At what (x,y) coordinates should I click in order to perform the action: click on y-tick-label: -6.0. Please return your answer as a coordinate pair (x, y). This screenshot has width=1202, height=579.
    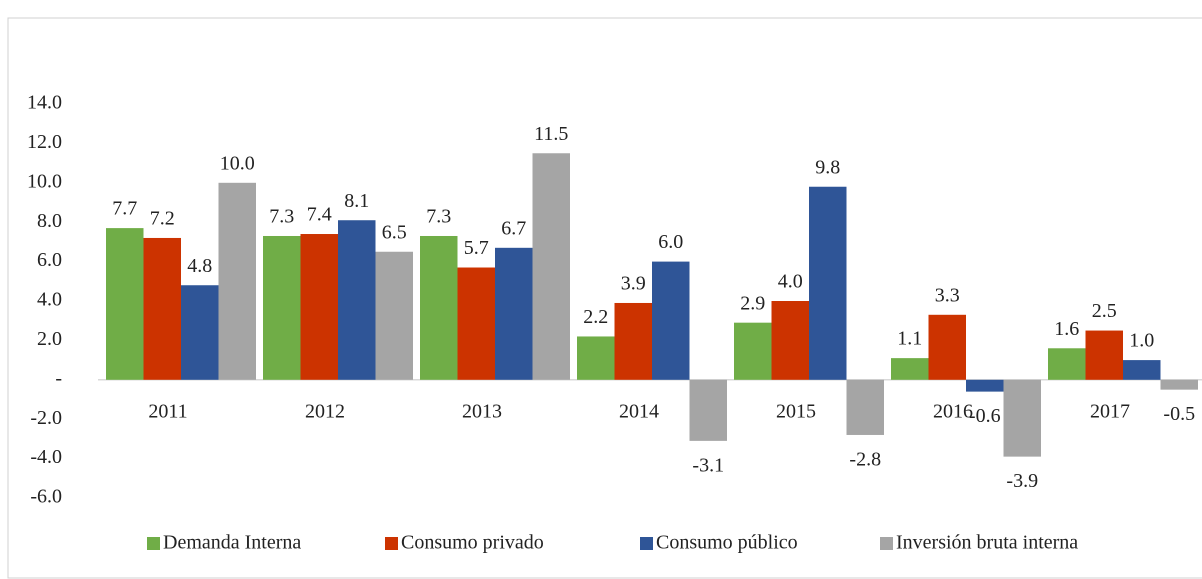
    Looking at the image, I should click on (46, 497).